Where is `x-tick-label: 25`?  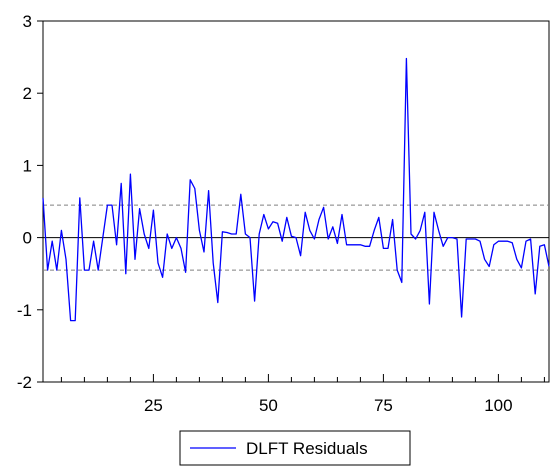 x-tick-label: 25 is located at coordinates (153, 405).